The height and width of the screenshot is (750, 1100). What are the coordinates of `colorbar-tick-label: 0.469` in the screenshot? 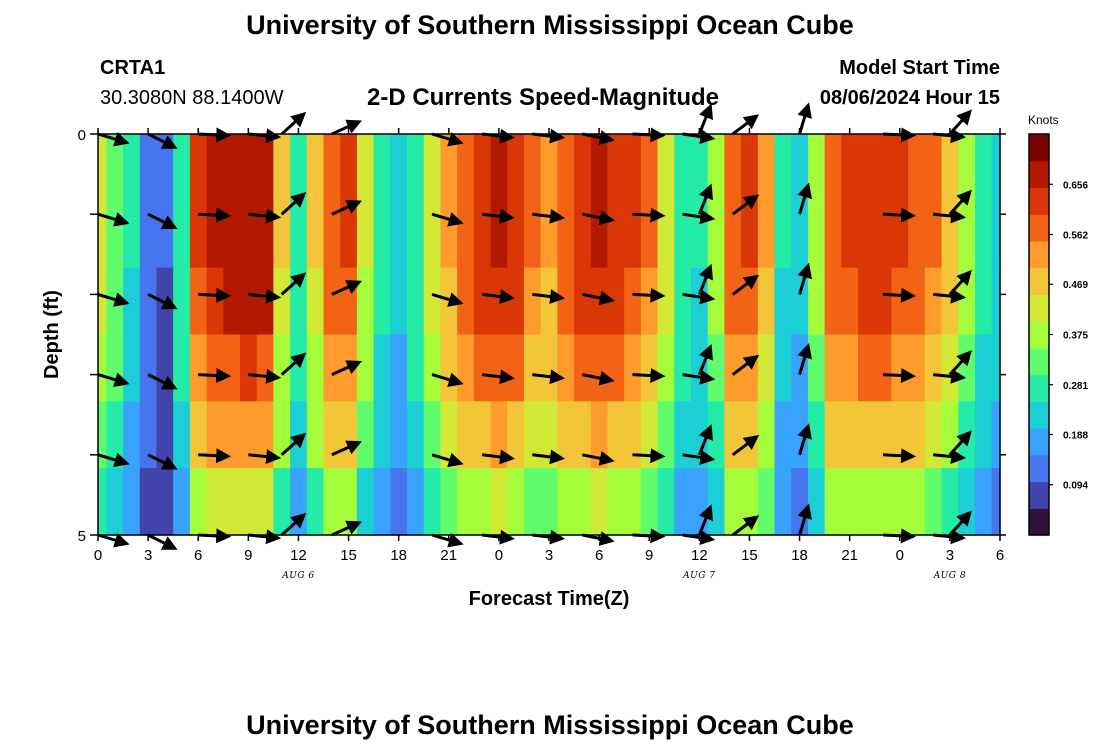 It's located at (1075, 285).